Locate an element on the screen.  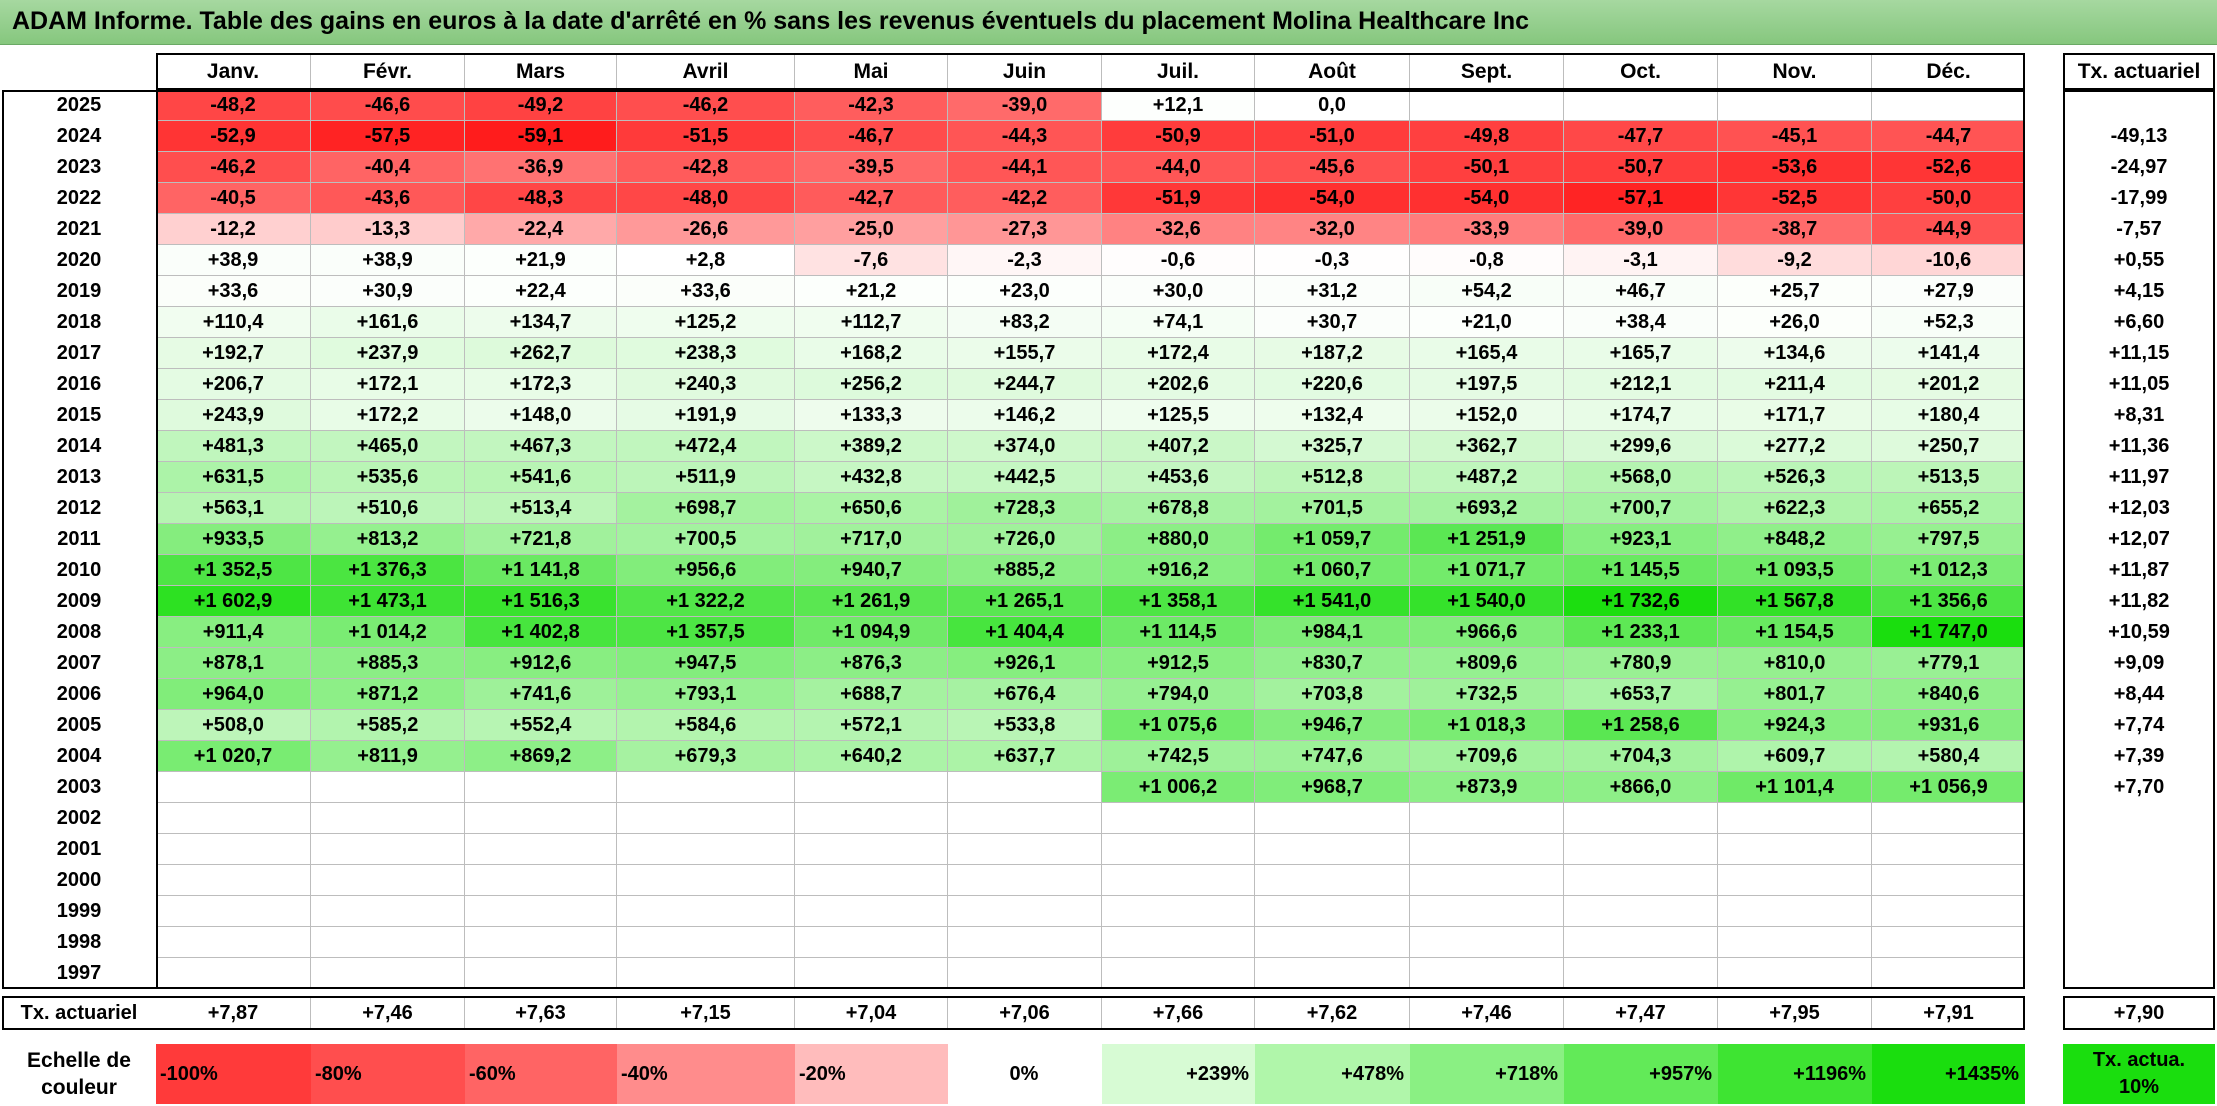
value-cell: +407,2 is located at coordinates (1178, 446).